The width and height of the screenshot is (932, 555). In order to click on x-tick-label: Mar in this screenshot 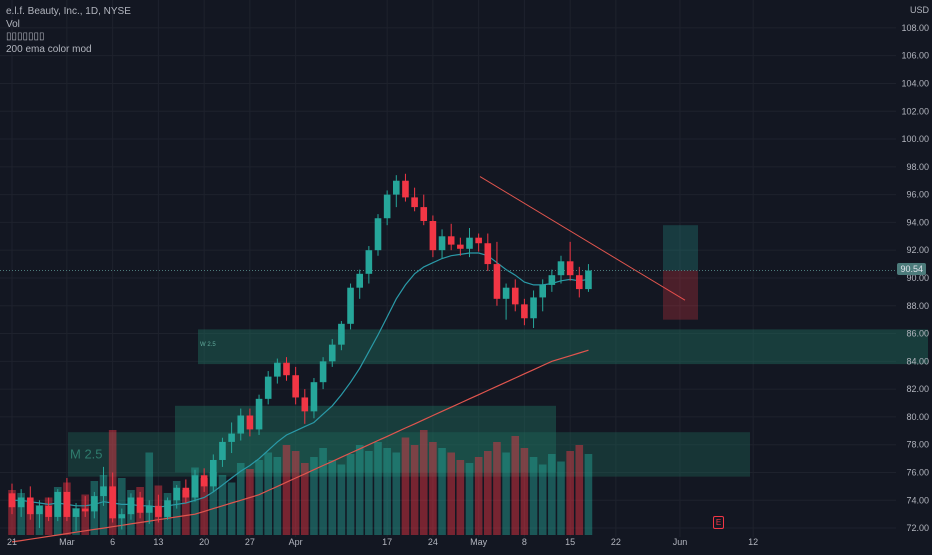, I will do `click(67, 542)`.